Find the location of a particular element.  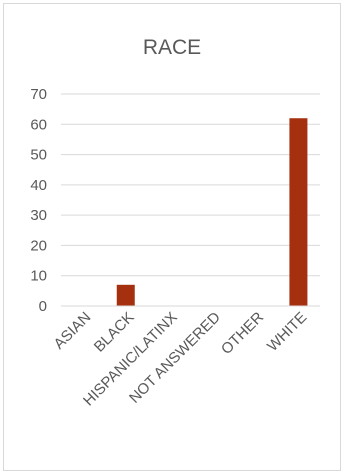

y-tick-label: 60 is located at coordinates (38, 124).